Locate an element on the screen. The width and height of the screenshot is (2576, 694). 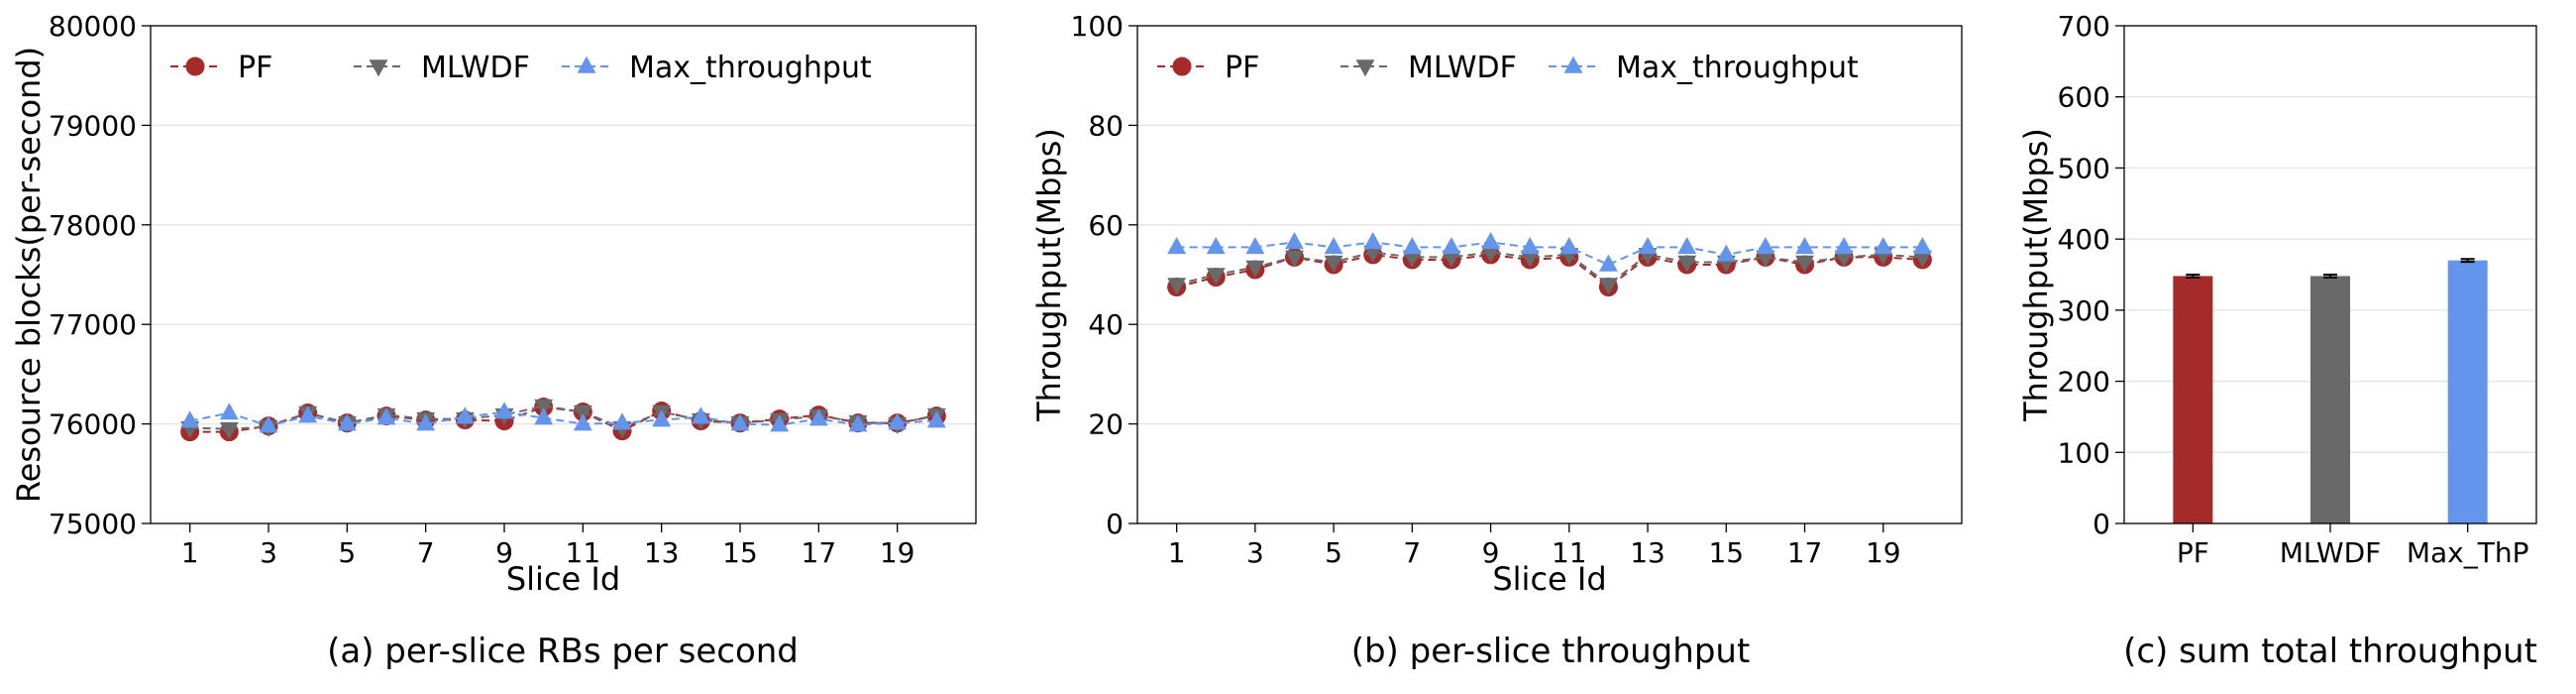
panel-b-plot-area is located at coordinates (1549, 264).